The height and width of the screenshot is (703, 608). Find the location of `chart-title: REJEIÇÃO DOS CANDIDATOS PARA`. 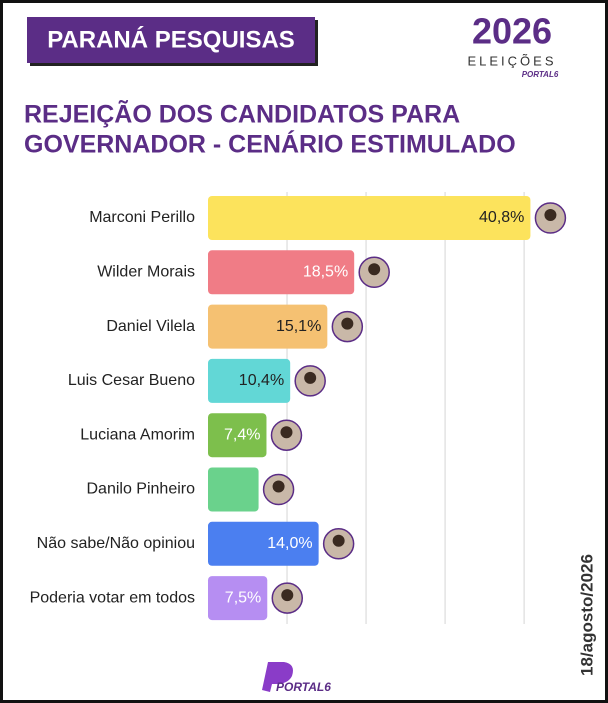

chart-title: REJEIÇÃO DOS CANDIDATOS PARA is located at coordinates (242, 114).